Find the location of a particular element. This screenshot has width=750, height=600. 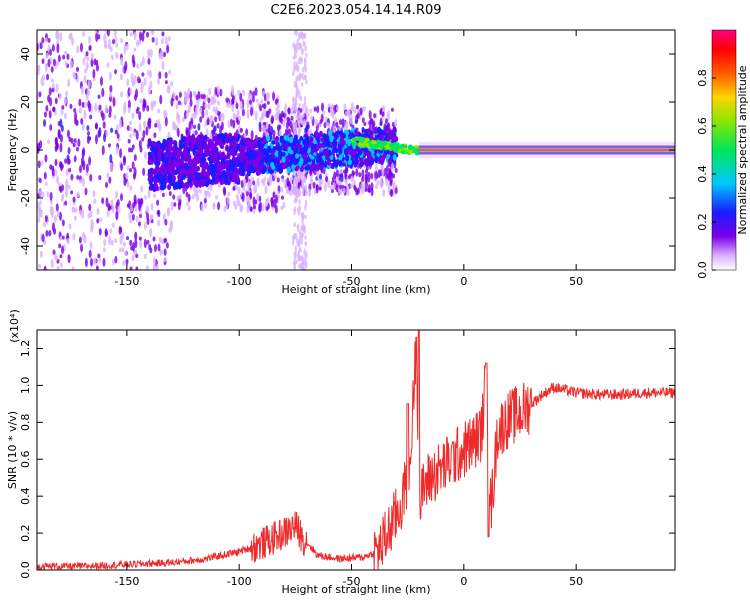

x-tick-label: -150 is located at coordinates (126, 581).